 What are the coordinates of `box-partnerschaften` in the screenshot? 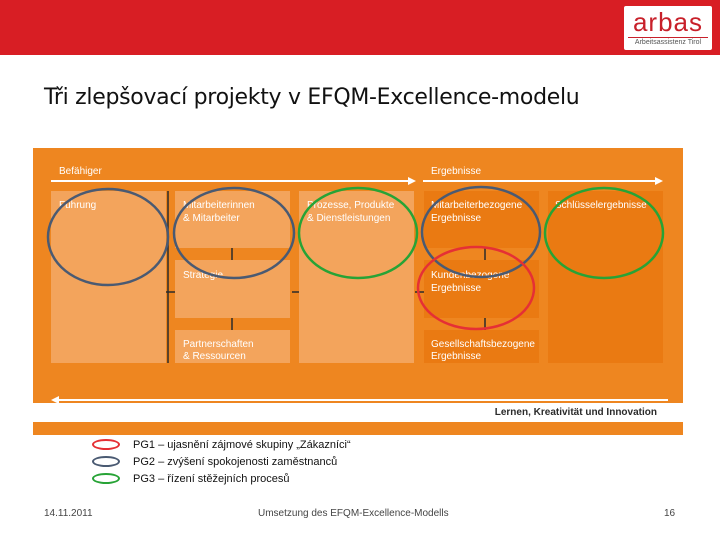 It's located at (232, 346).